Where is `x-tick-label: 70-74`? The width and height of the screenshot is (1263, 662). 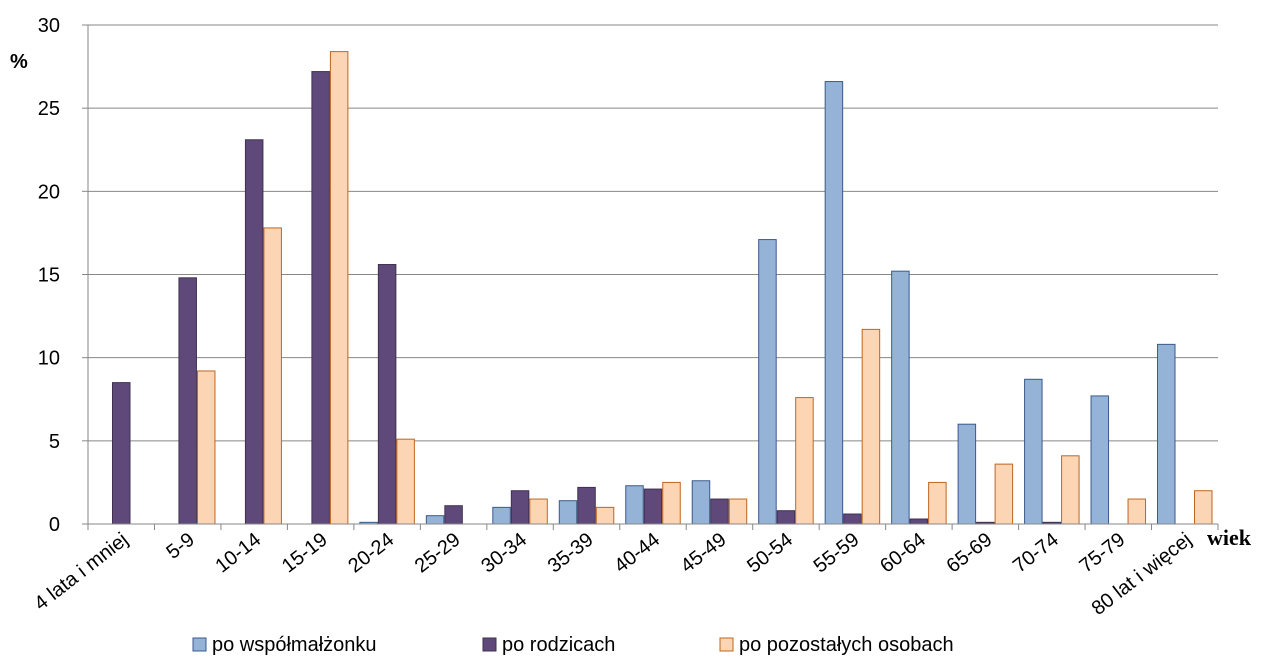 x-tick-label: 70-74 is located at coordinates (1036, 553).